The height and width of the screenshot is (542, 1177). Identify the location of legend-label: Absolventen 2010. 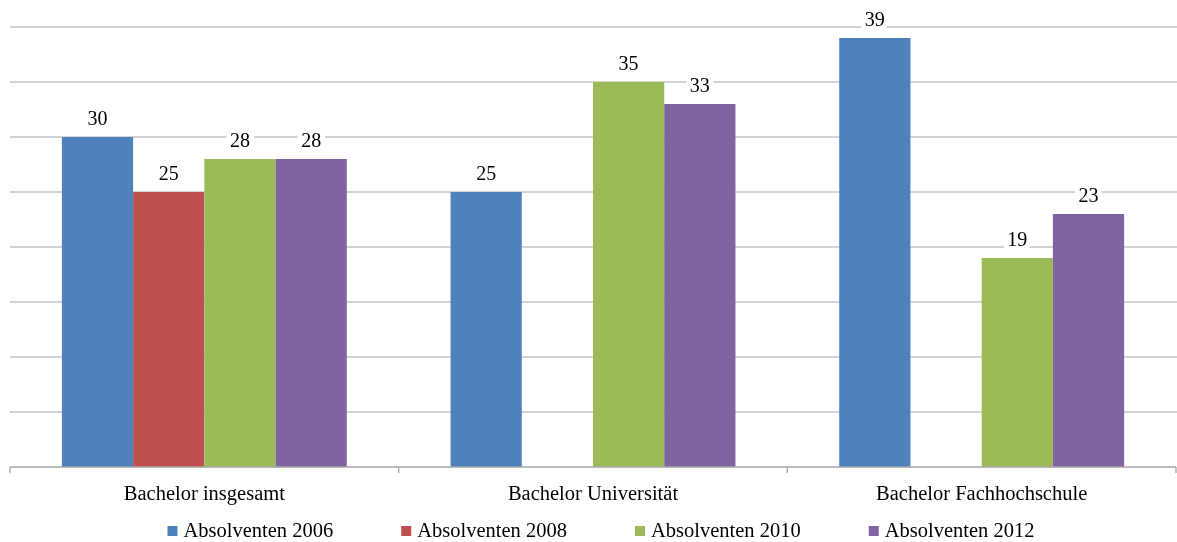
(726, 530).